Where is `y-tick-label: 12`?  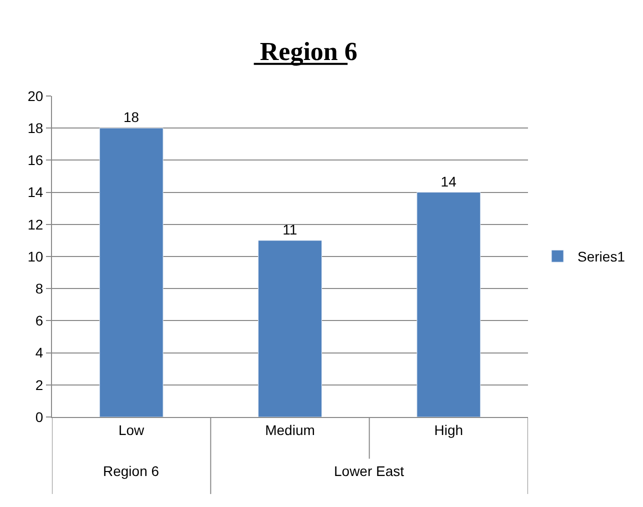
y-tick-label: 12 is located at coordinates (36, 224).